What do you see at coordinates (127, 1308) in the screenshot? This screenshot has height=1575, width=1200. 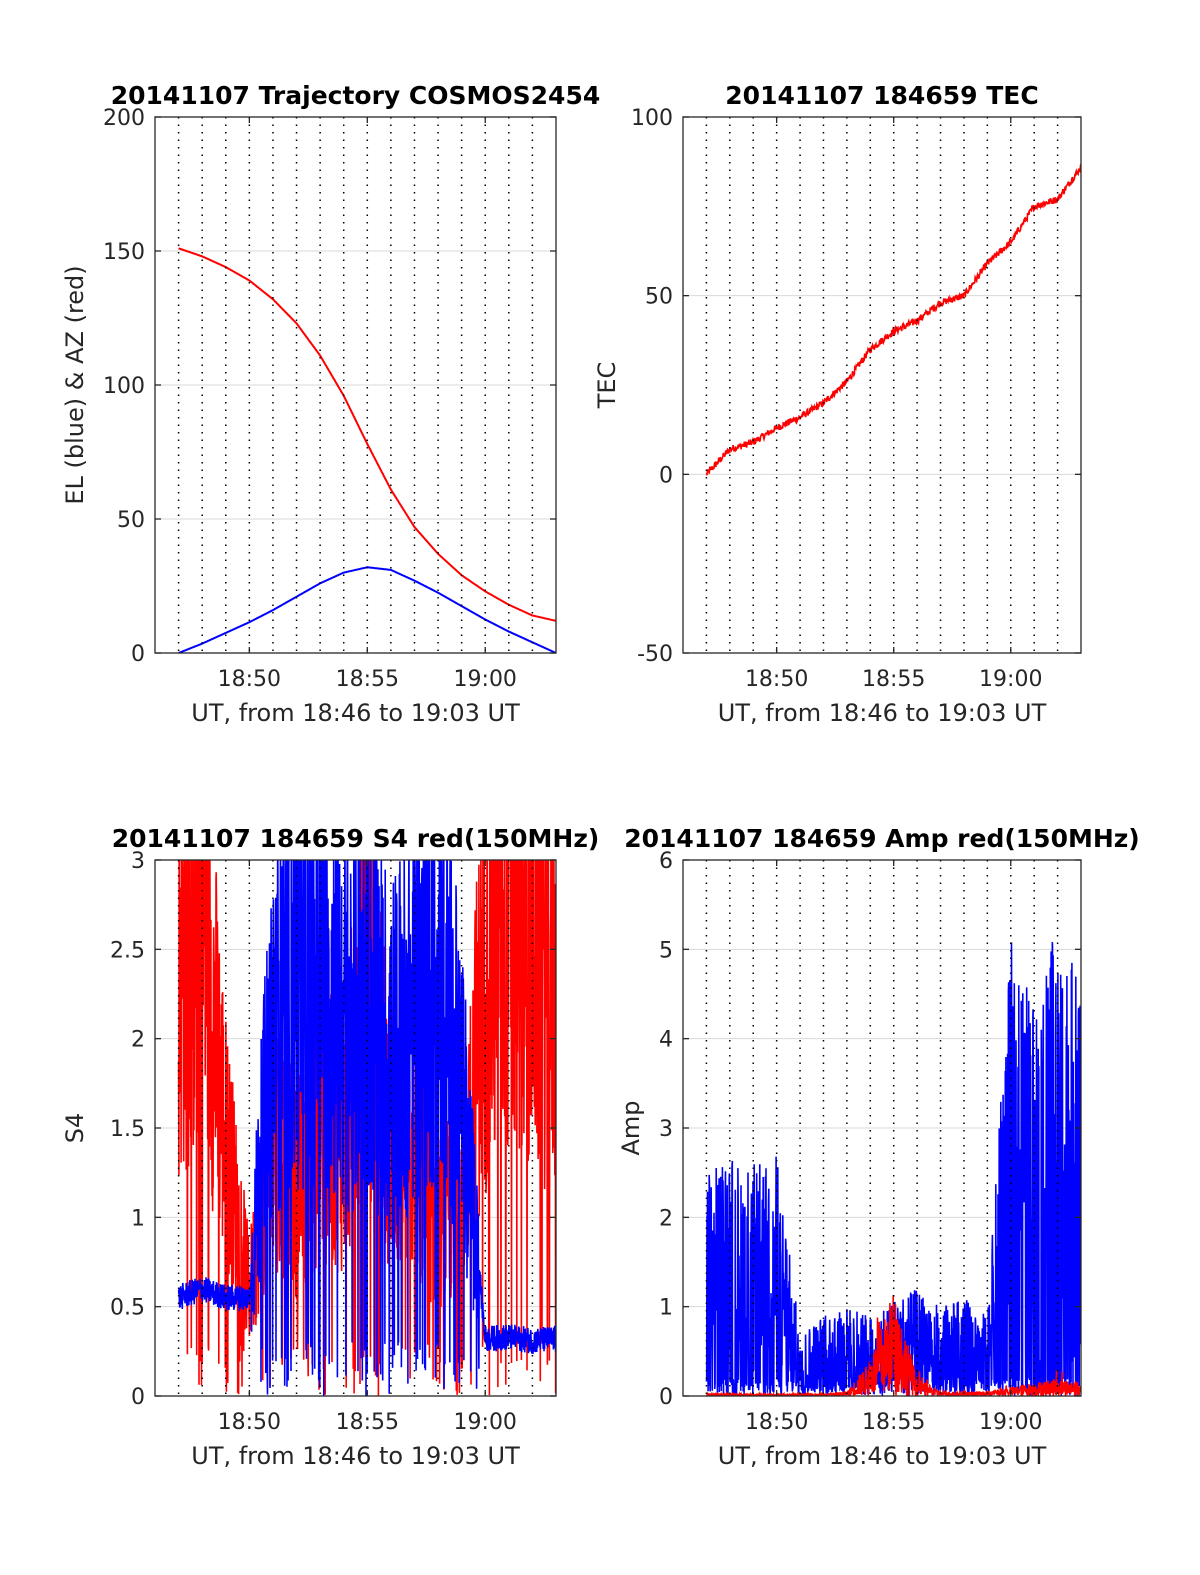 I see `y-tick-label: 0.5` at bounding box center [127, 1308].